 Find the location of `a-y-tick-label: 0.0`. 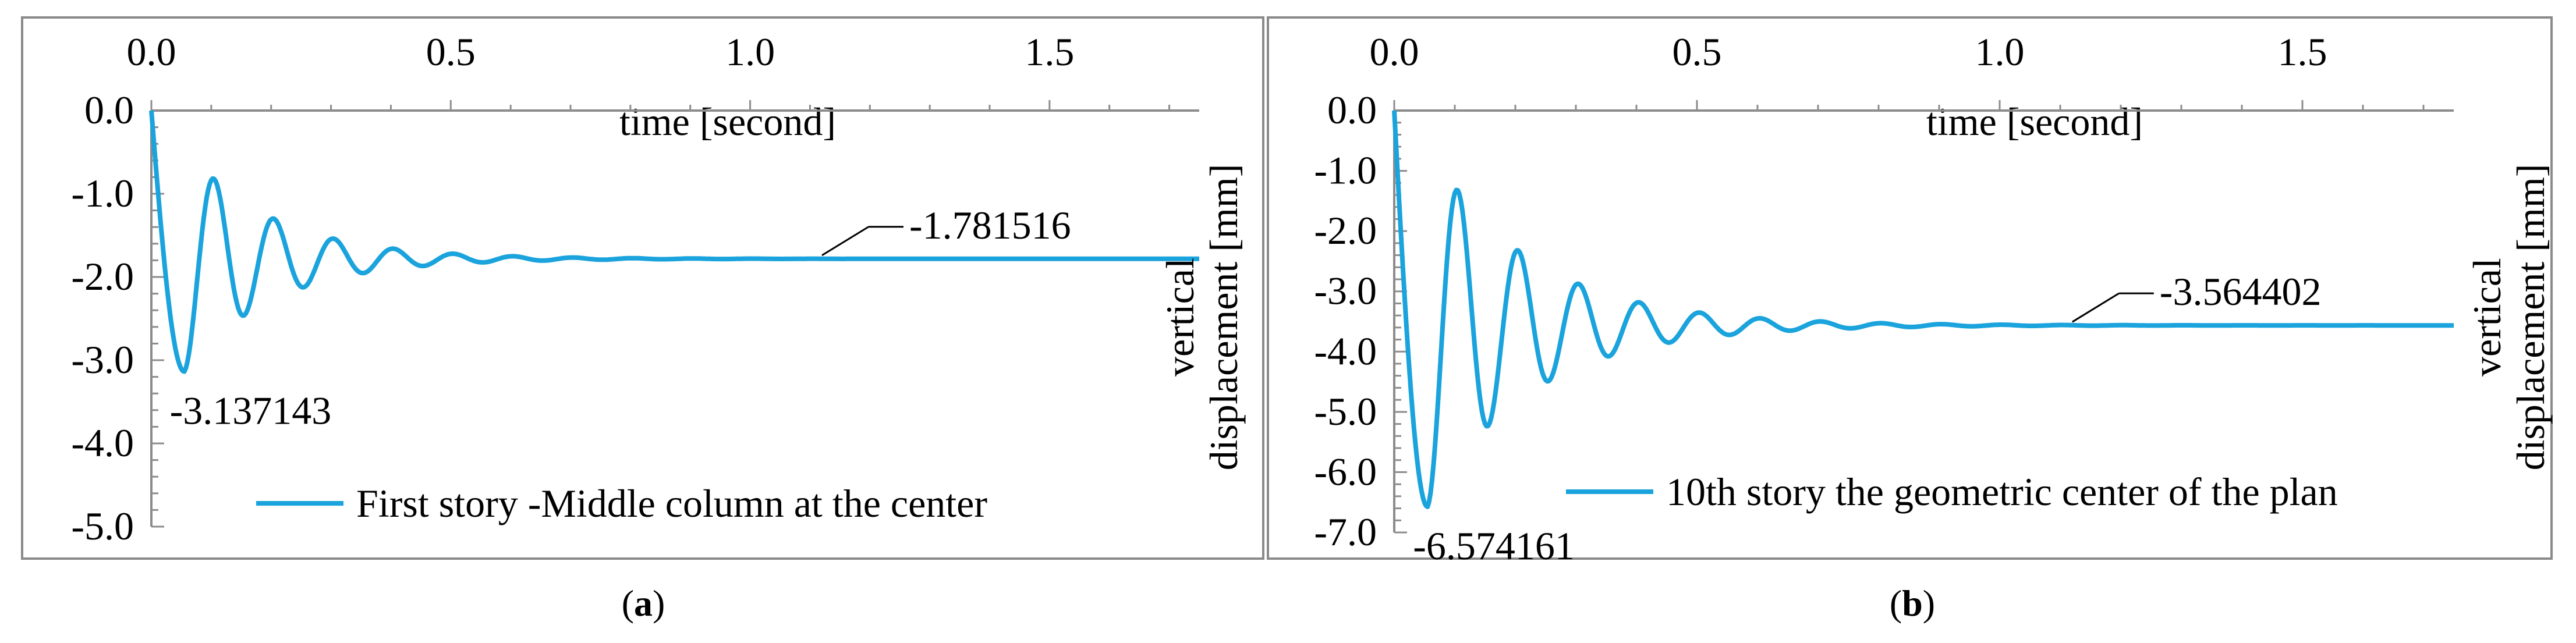

a-y-tick-label: 0.0 is located at coordinates (109, 110).